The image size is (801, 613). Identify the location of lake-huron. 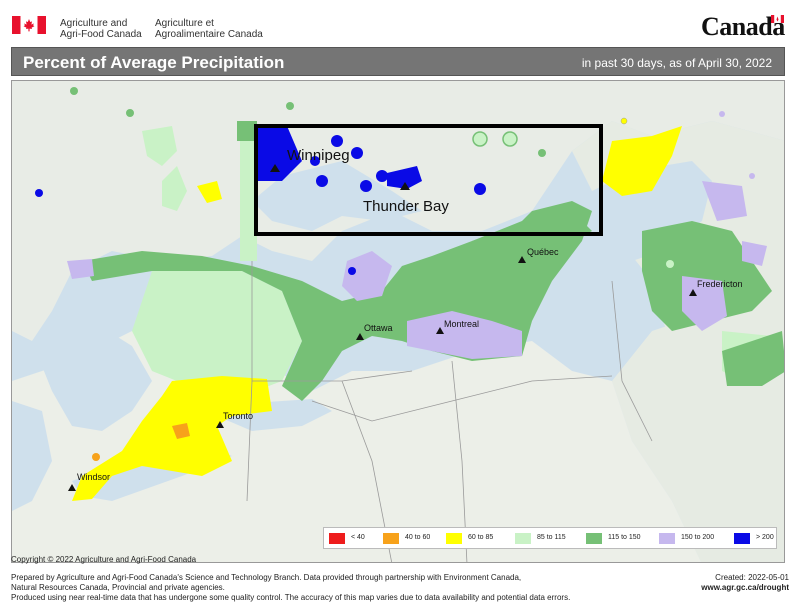
(92, 376).